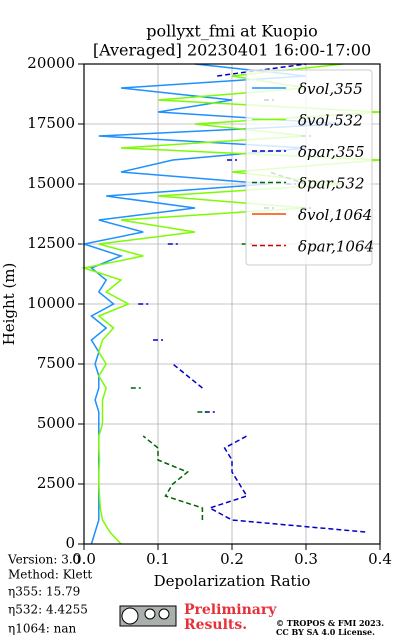 The image size is (400, 640). I want to click on chart-subtitle: [Averaged] 20230401 16:00-17:00, so click(232, 50).